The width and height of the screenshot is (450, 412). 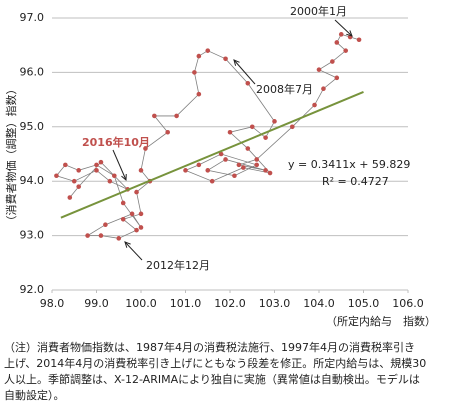 I want to click on annotation: 2012年12月, so click(x=178, y=265).